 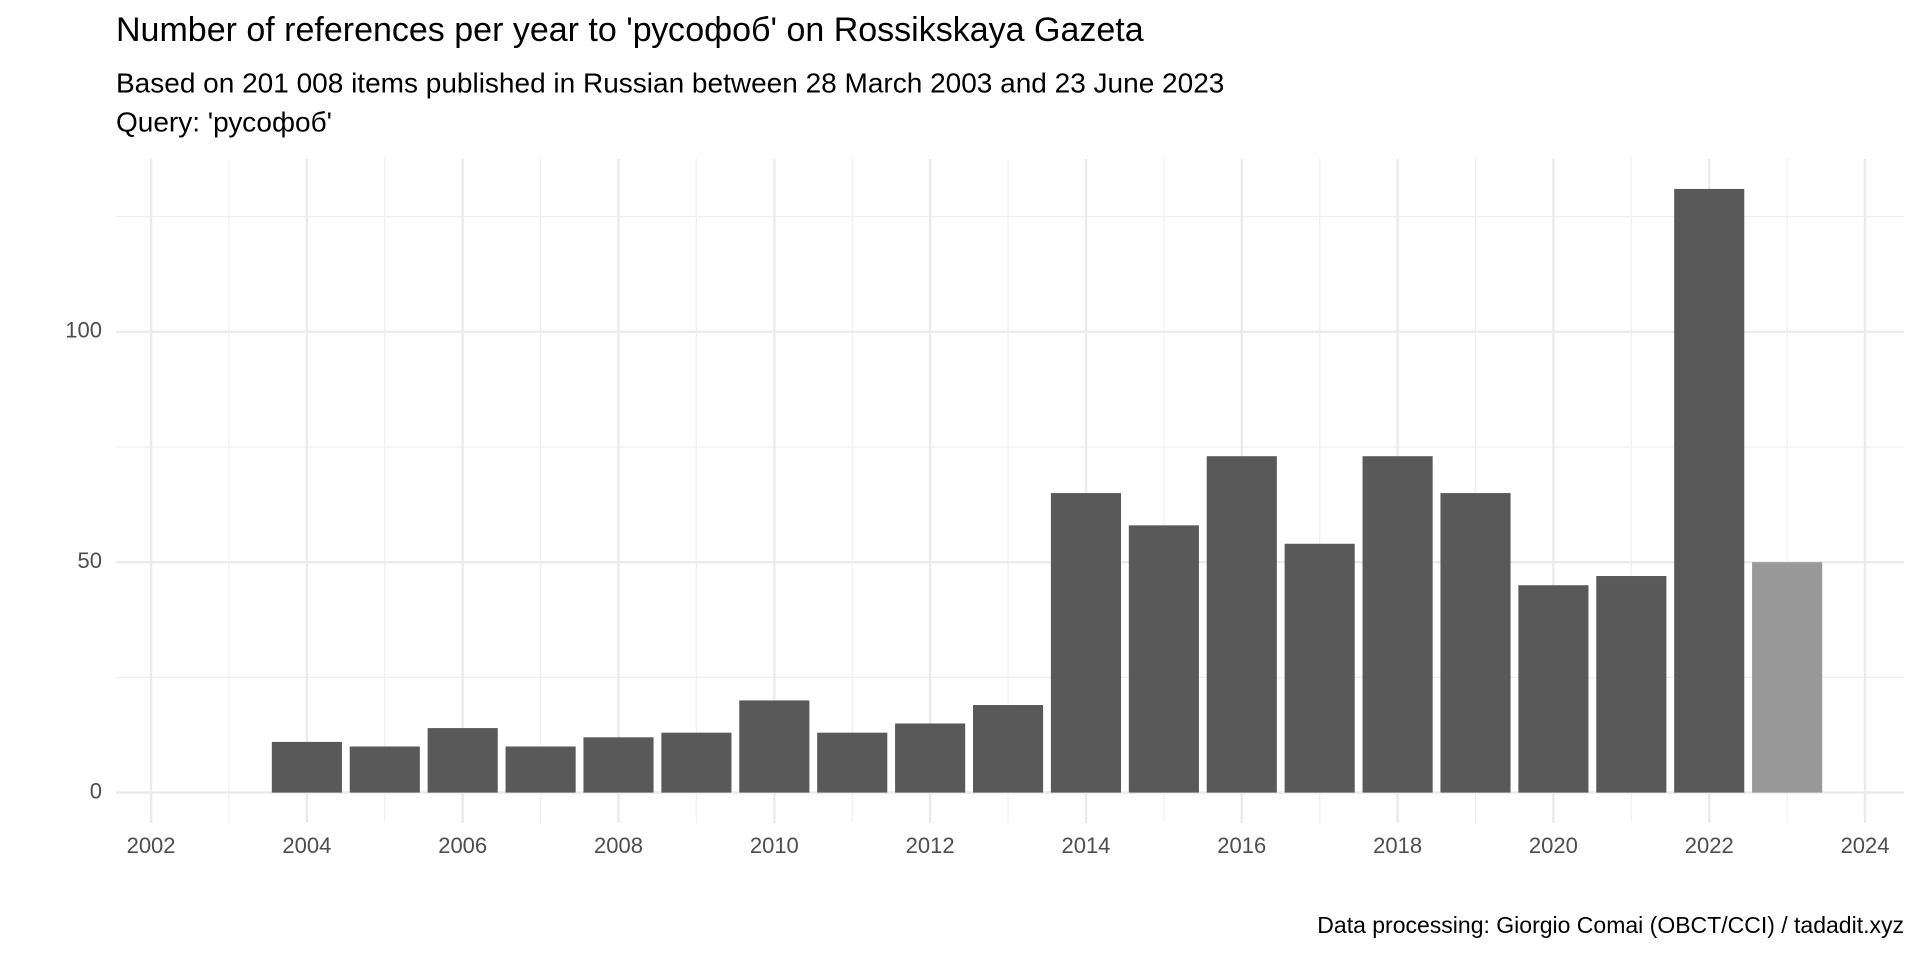 What do you see at coordinates (224, 121) in the screenshot?
I see `query-text: Query: 'русофоб'` at bounding box center [224, 121].